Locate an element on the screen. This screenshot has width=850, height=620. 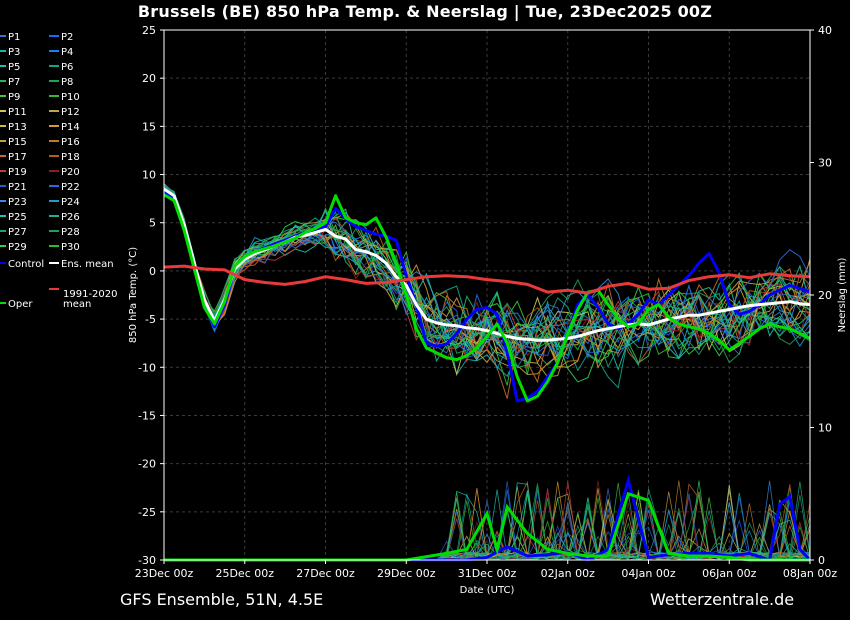
legend-label-P2: P2 is located at coordinates (67, 37).